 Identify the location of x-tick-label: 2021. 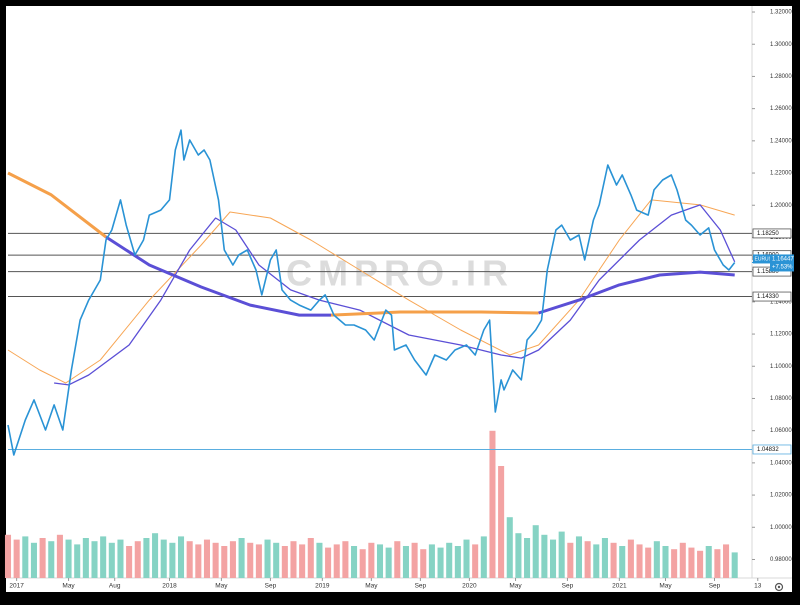
(619, 586).